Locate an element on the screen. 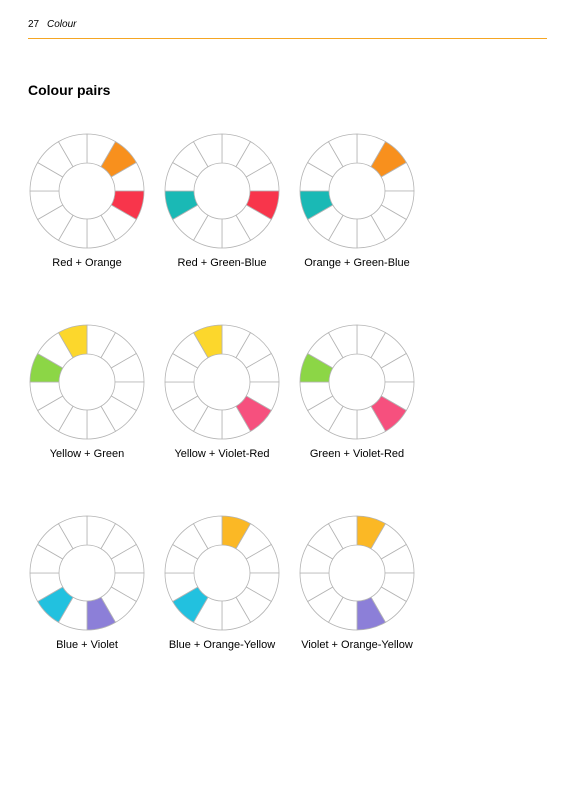 The height and width of the screenshot is (800, 566). colour-pair: Green + Violet-Red is located at coordinates (357, 397).